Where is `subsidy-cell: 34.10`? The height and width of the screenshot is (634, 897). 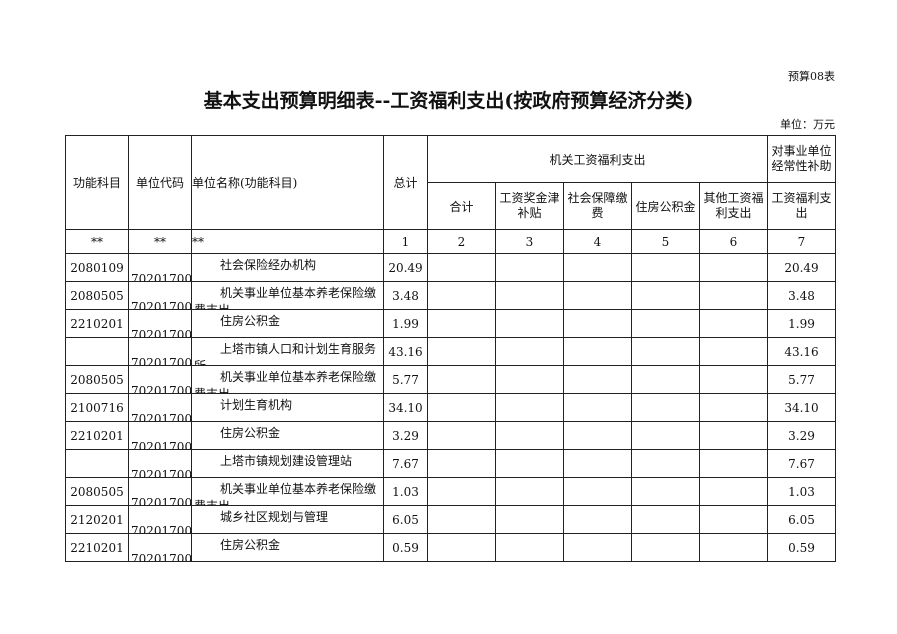
subsidy-cell: 34.10 is located at coordinates (801, 407).